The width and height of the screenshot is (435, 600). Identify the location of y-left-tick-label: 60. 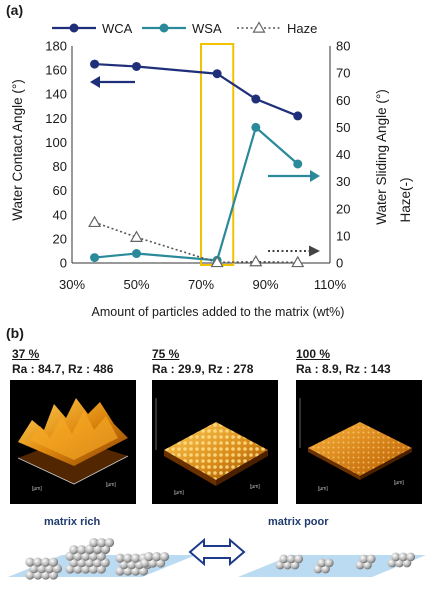
(60, 190).